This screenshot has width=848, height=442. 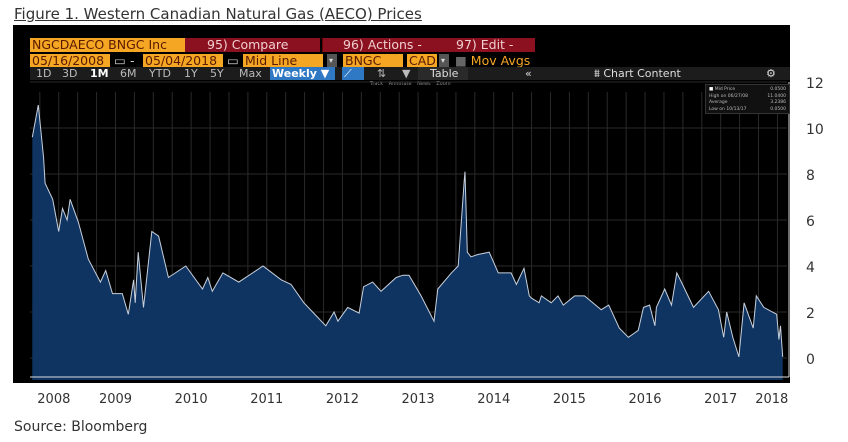 I want to click on line-type-select: Mid Line, so click(x=283, y=61).